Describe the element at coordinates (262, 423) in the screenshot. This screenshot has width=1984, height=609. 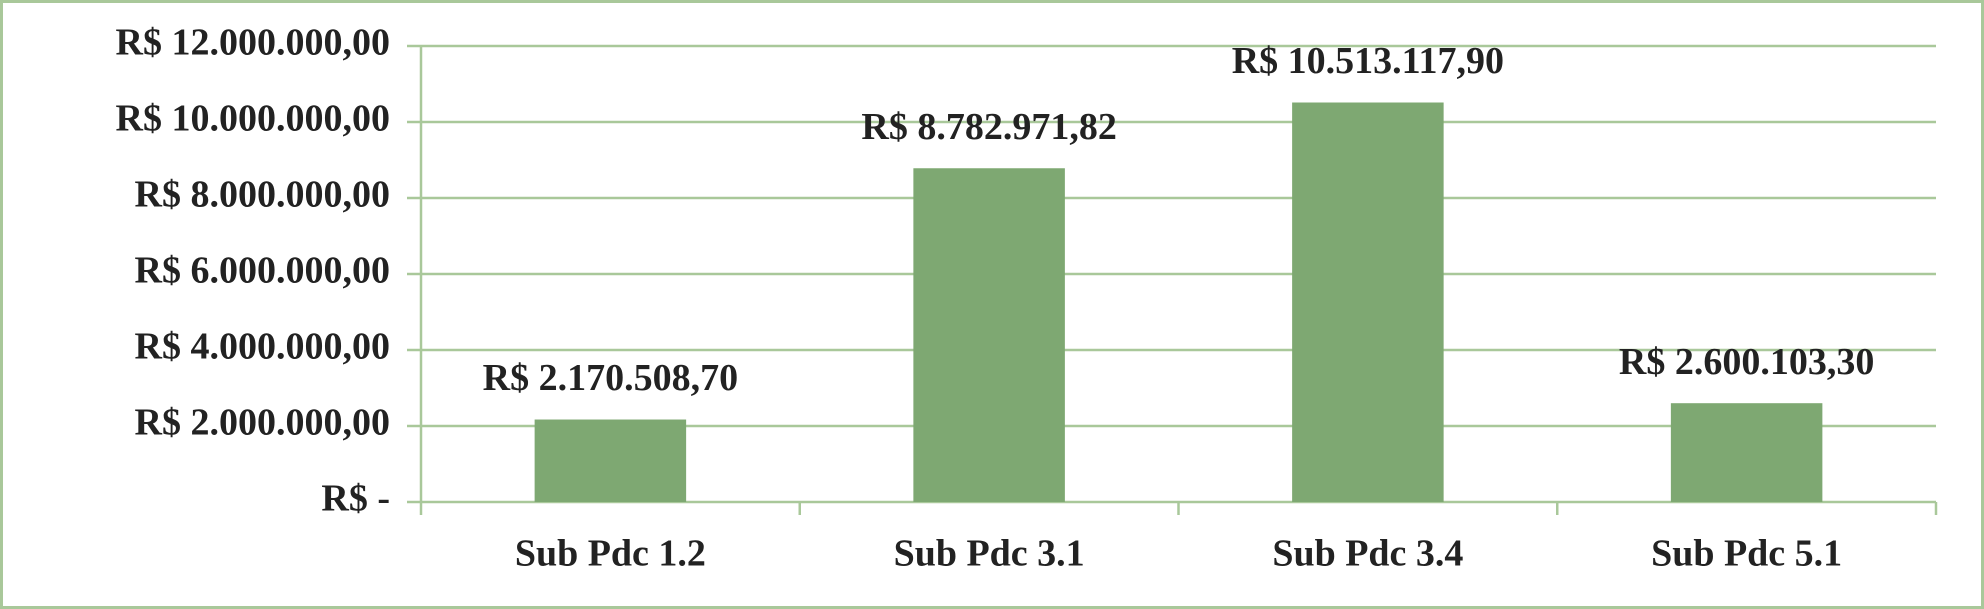
I see `y-tick-label: R$ 2.000.000,00` at that location.